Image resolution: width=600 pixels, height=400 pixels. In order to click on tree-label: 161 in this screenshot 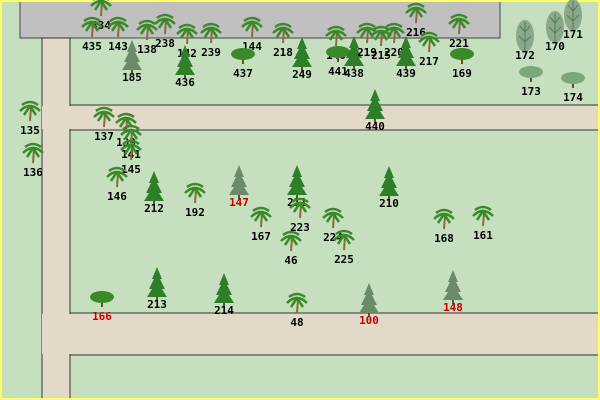, I will do `click(483, 235)`.